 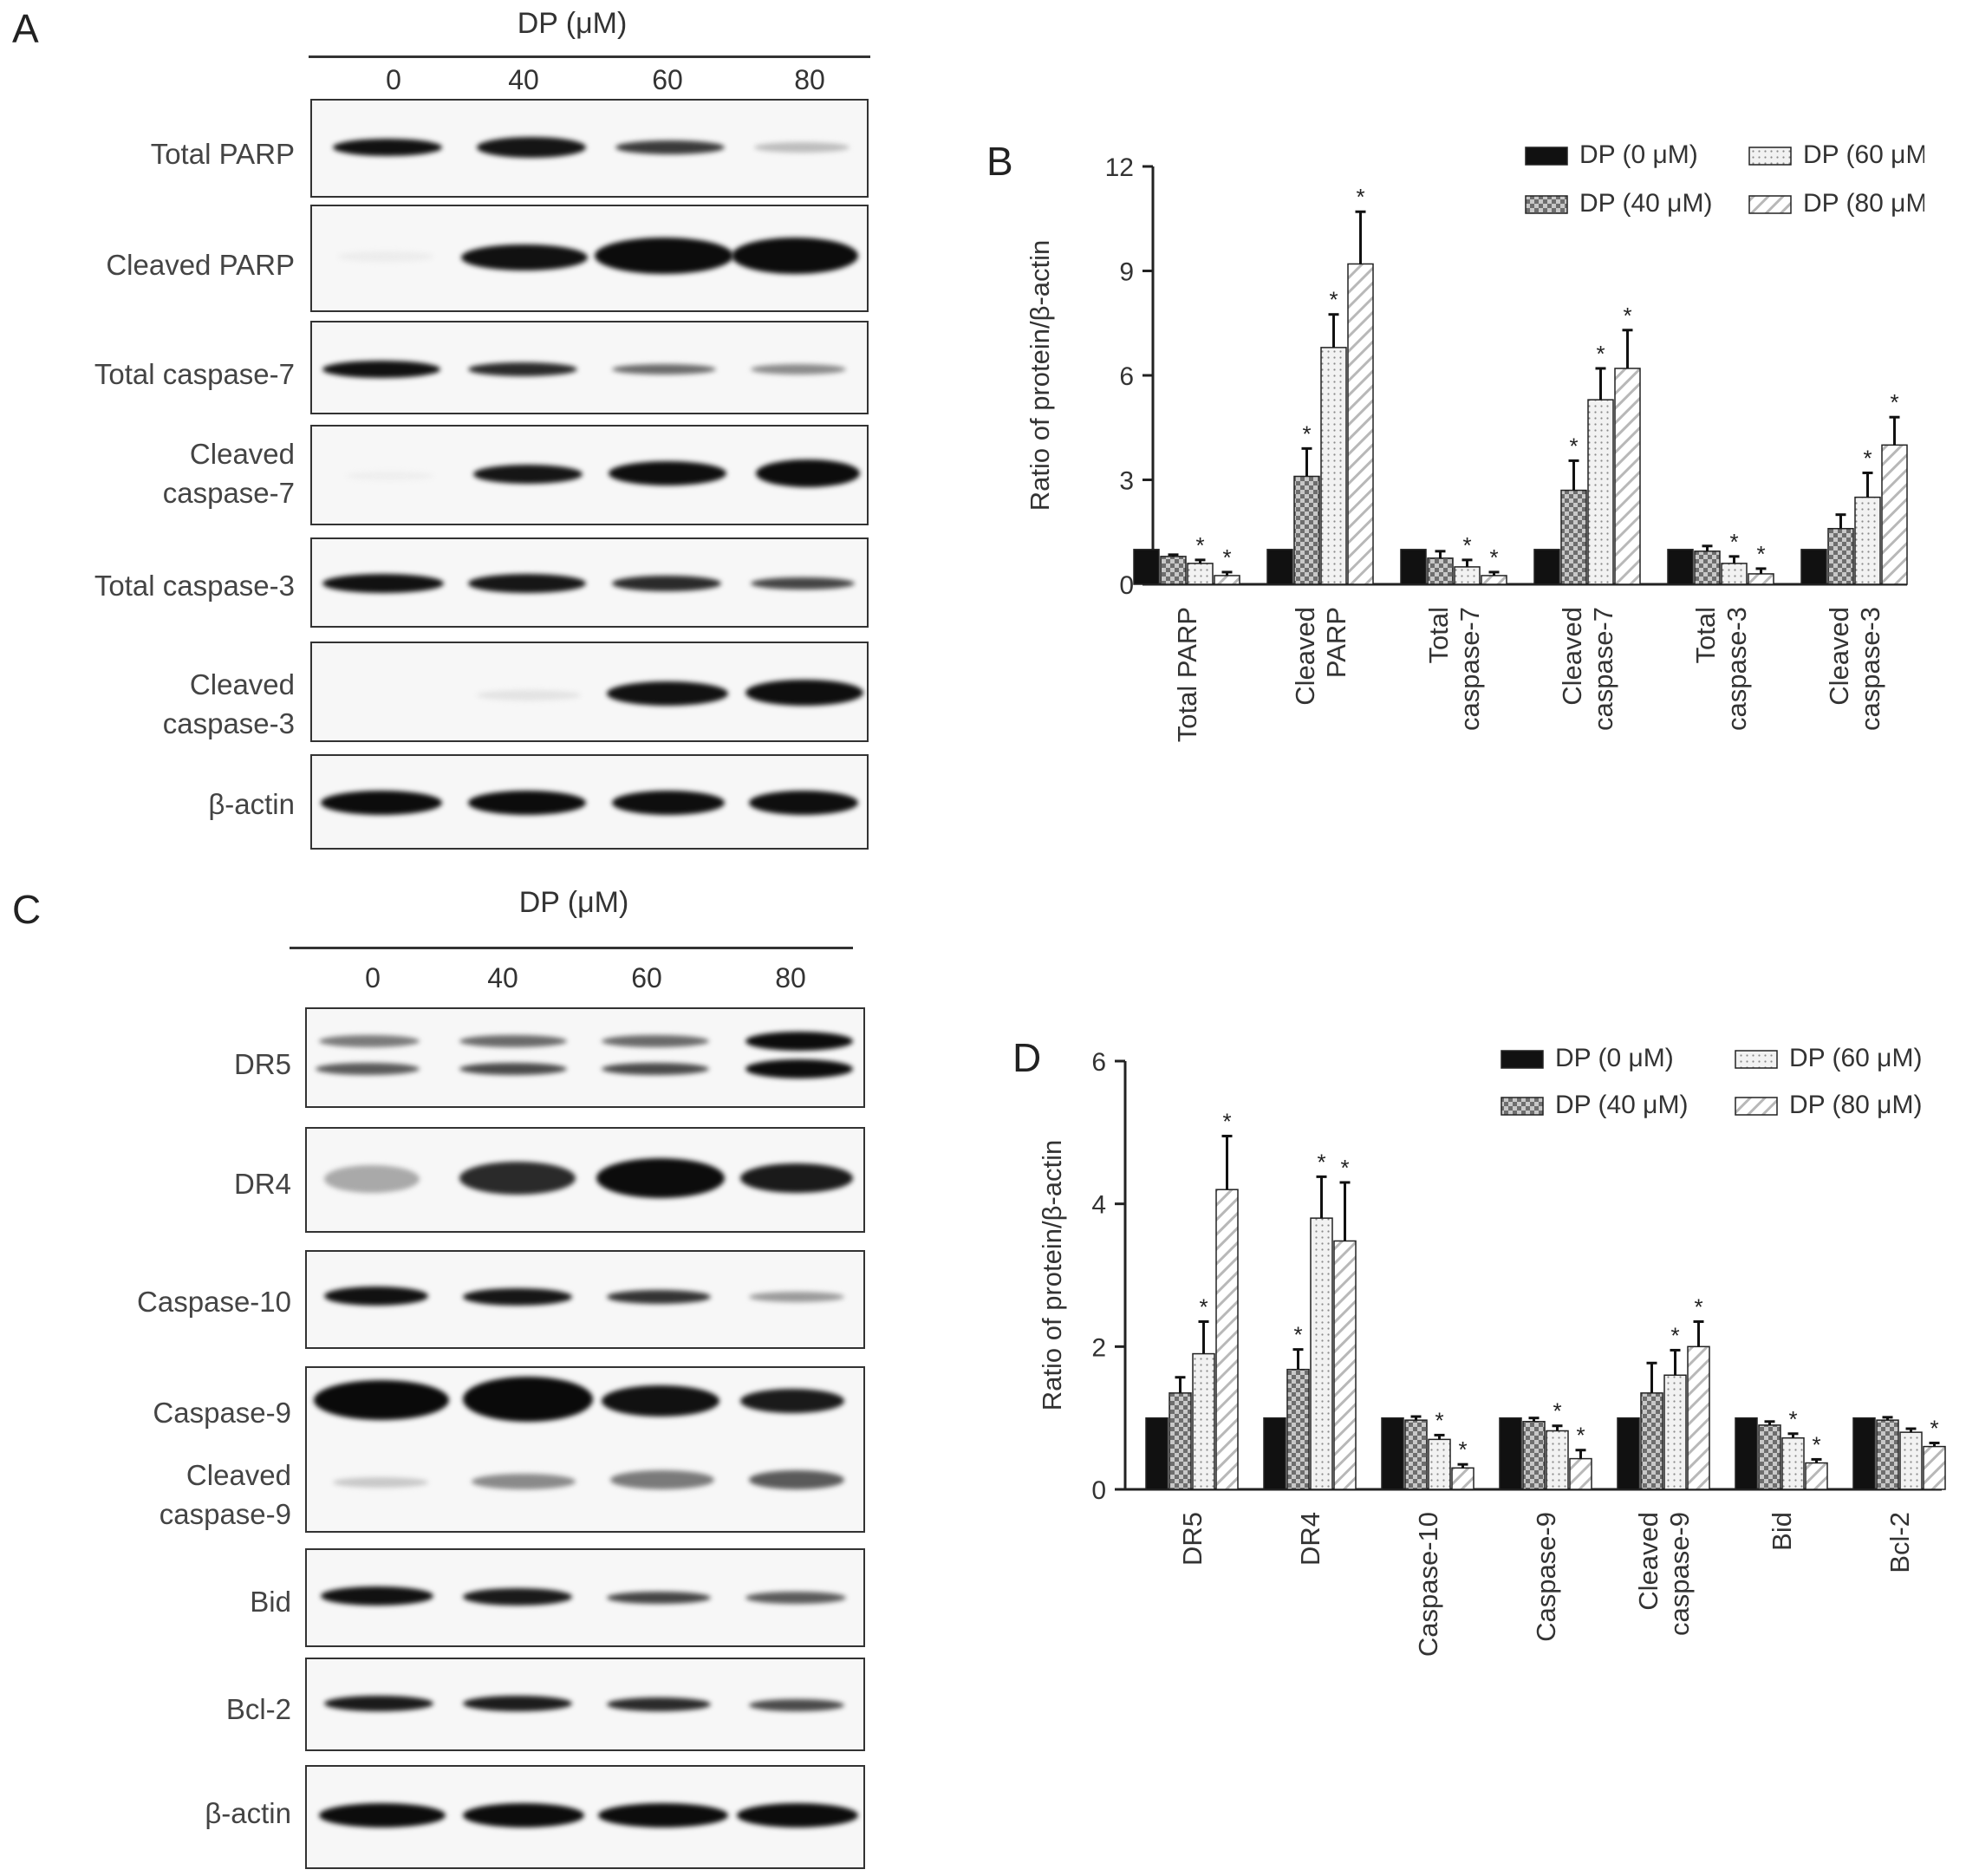 What do you see at coordinates (1336, 642) in the screenshot?
I see `x-tick-label: PARP` at bounding box center [1336, 642].